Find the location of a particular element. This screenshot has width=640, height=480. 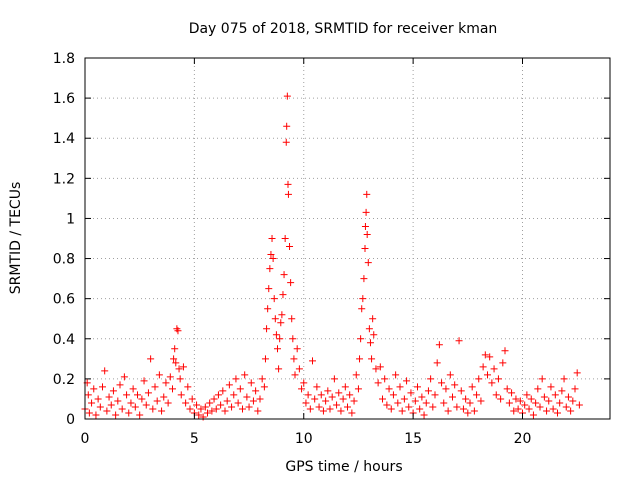

y-tick-label: 1 is located at coordinates (70, 219).